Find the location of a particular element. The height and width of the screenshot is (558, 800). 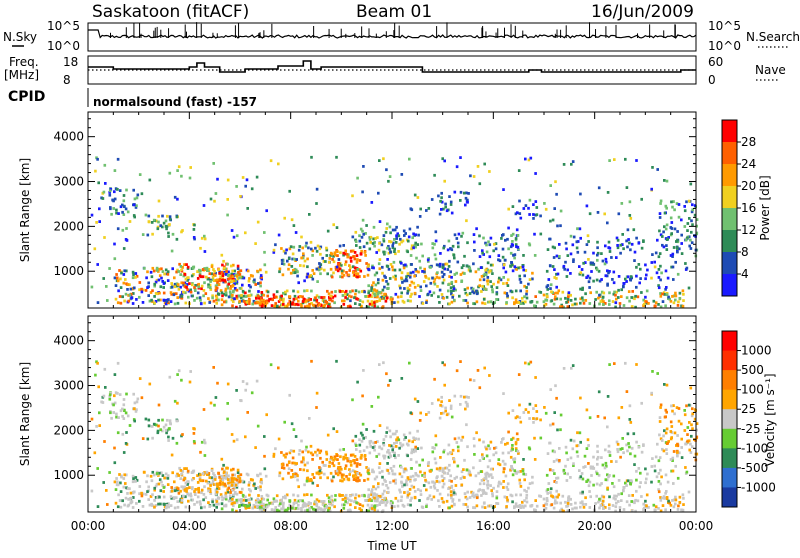

colorbar-tick-label: -500 is located at coordinates (754, 468).